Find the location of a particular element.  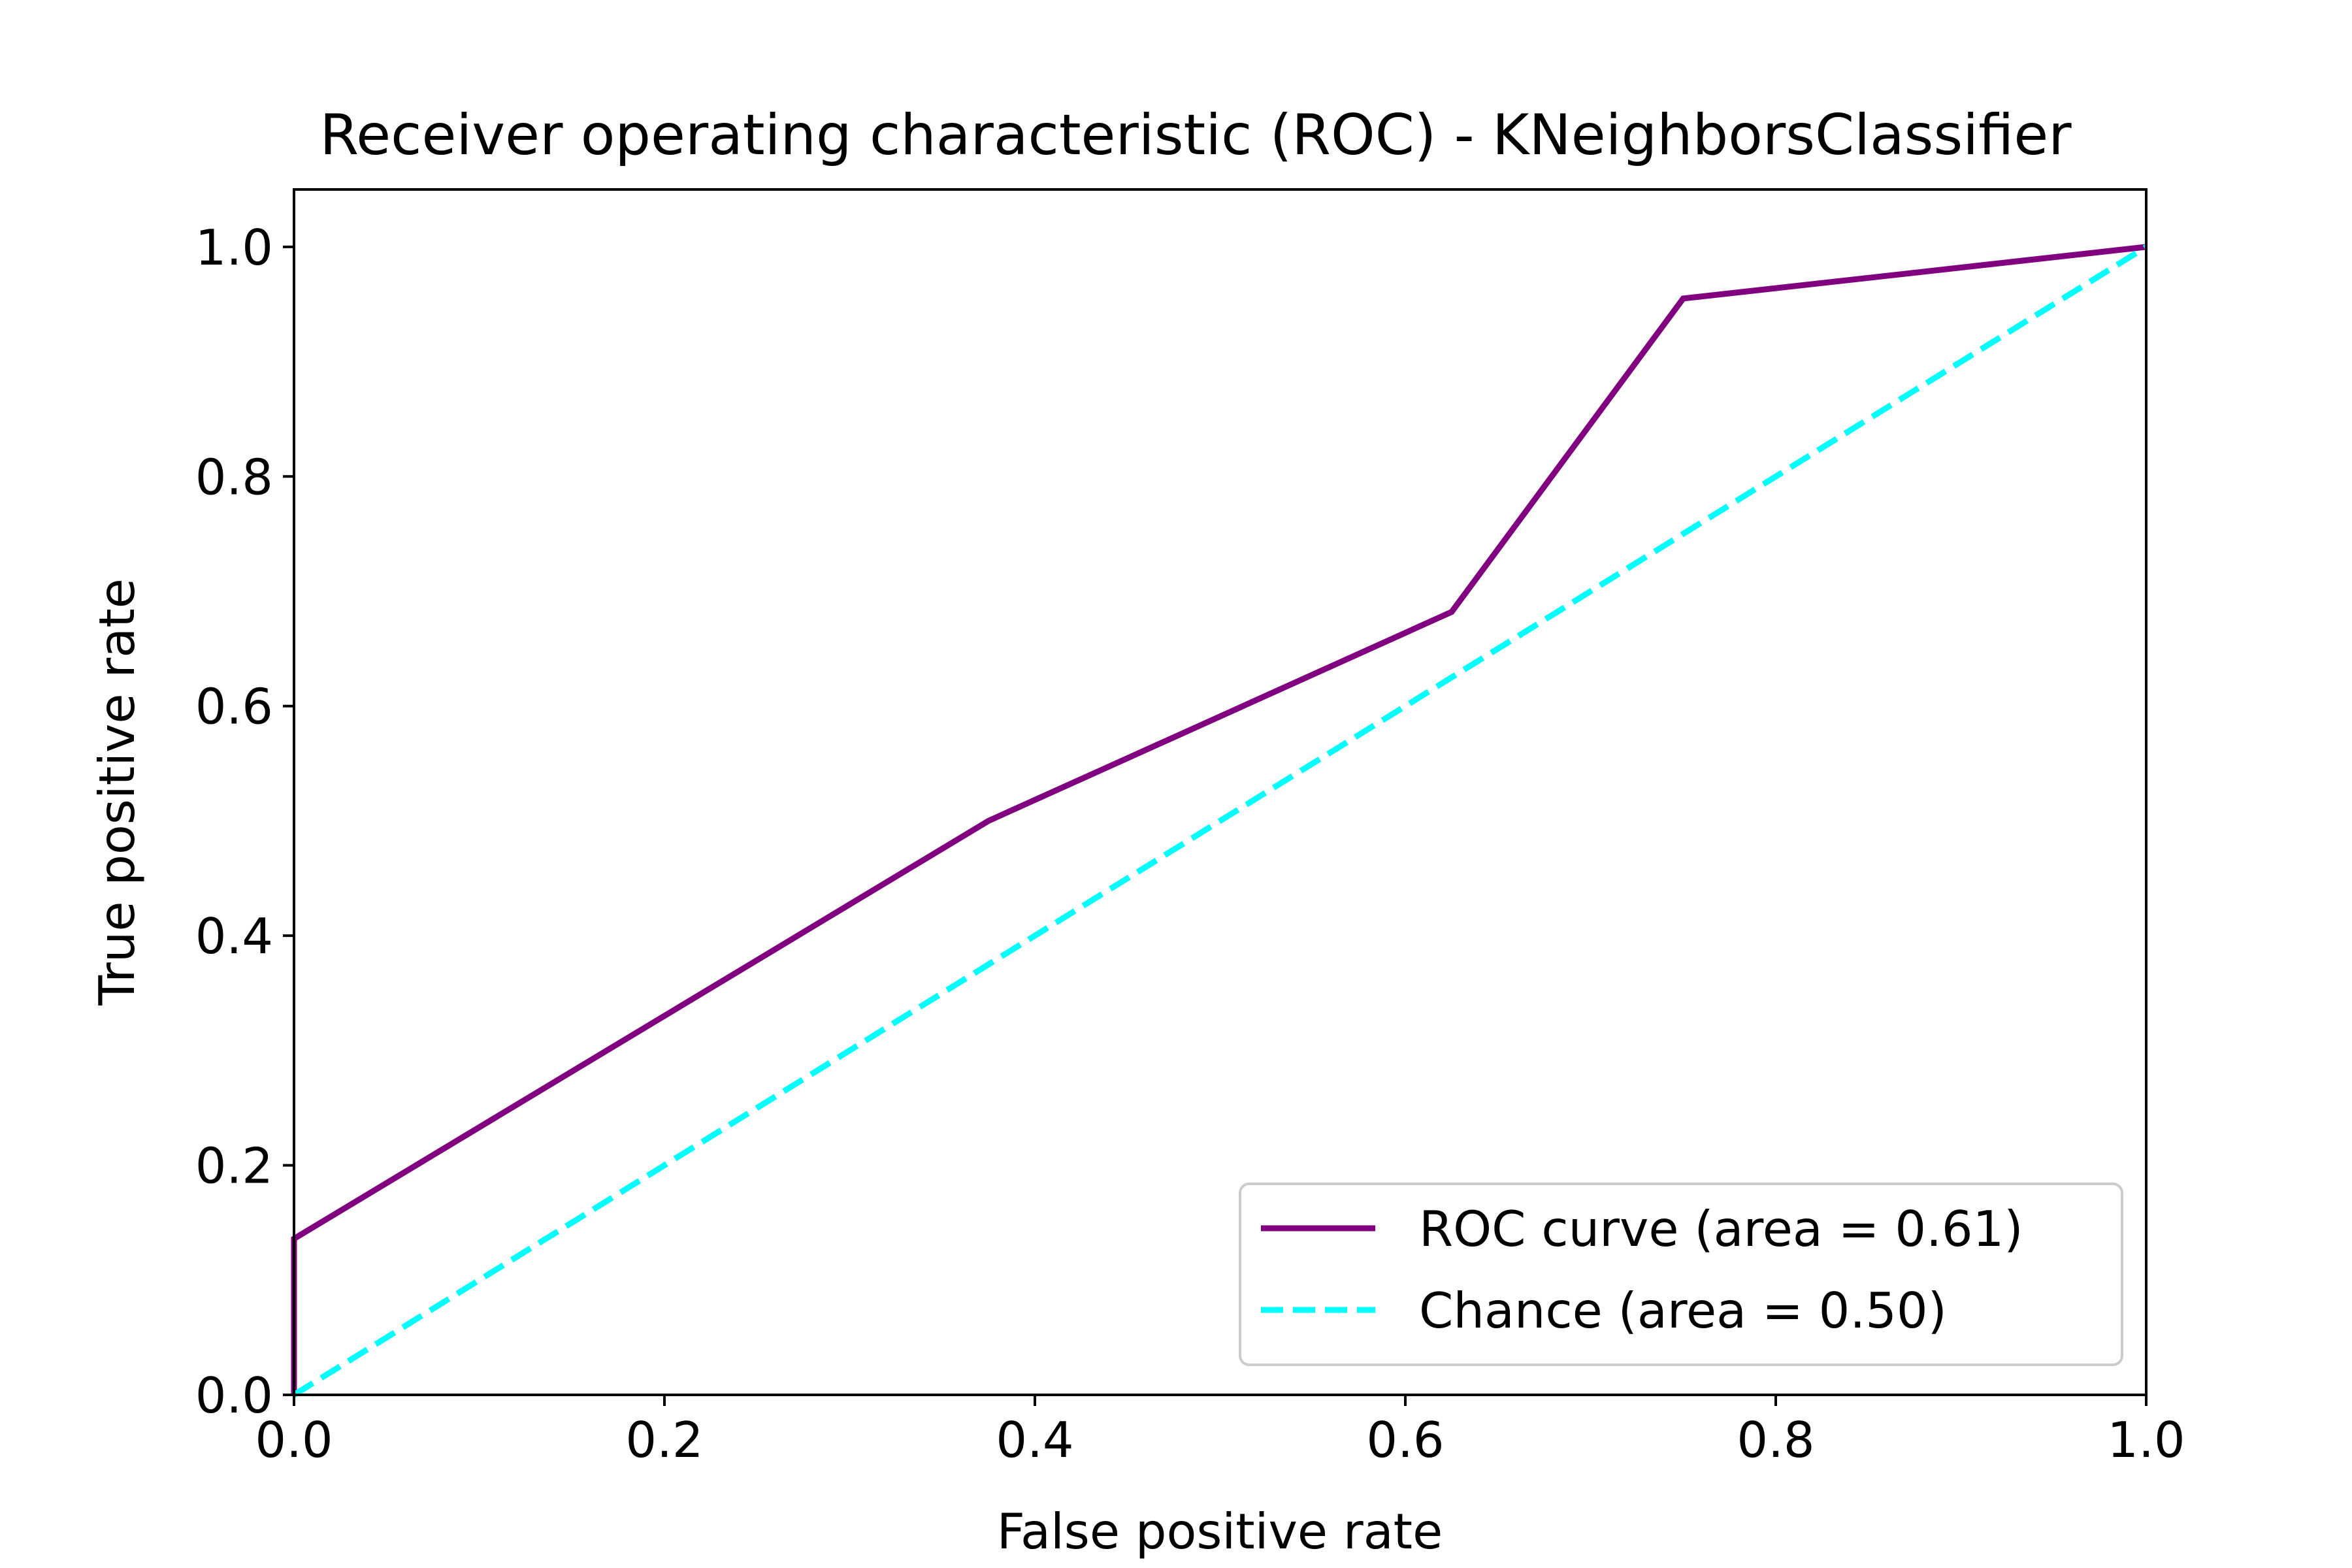

x-tick-label: 0.8 is located at coordinates (1775, 1440).